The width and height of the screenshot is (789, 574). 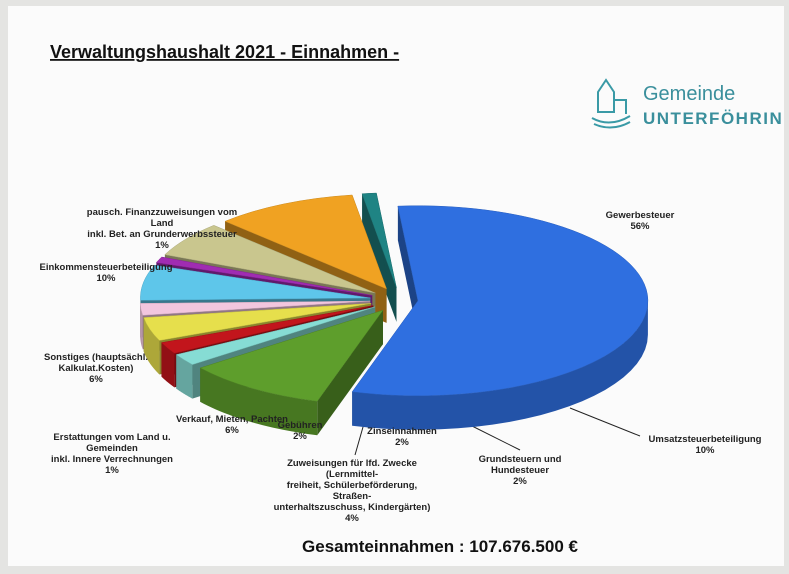 I want to click on slice-label: Einkommensteuerbeteiligung 10%, so click(x=105, y=273).